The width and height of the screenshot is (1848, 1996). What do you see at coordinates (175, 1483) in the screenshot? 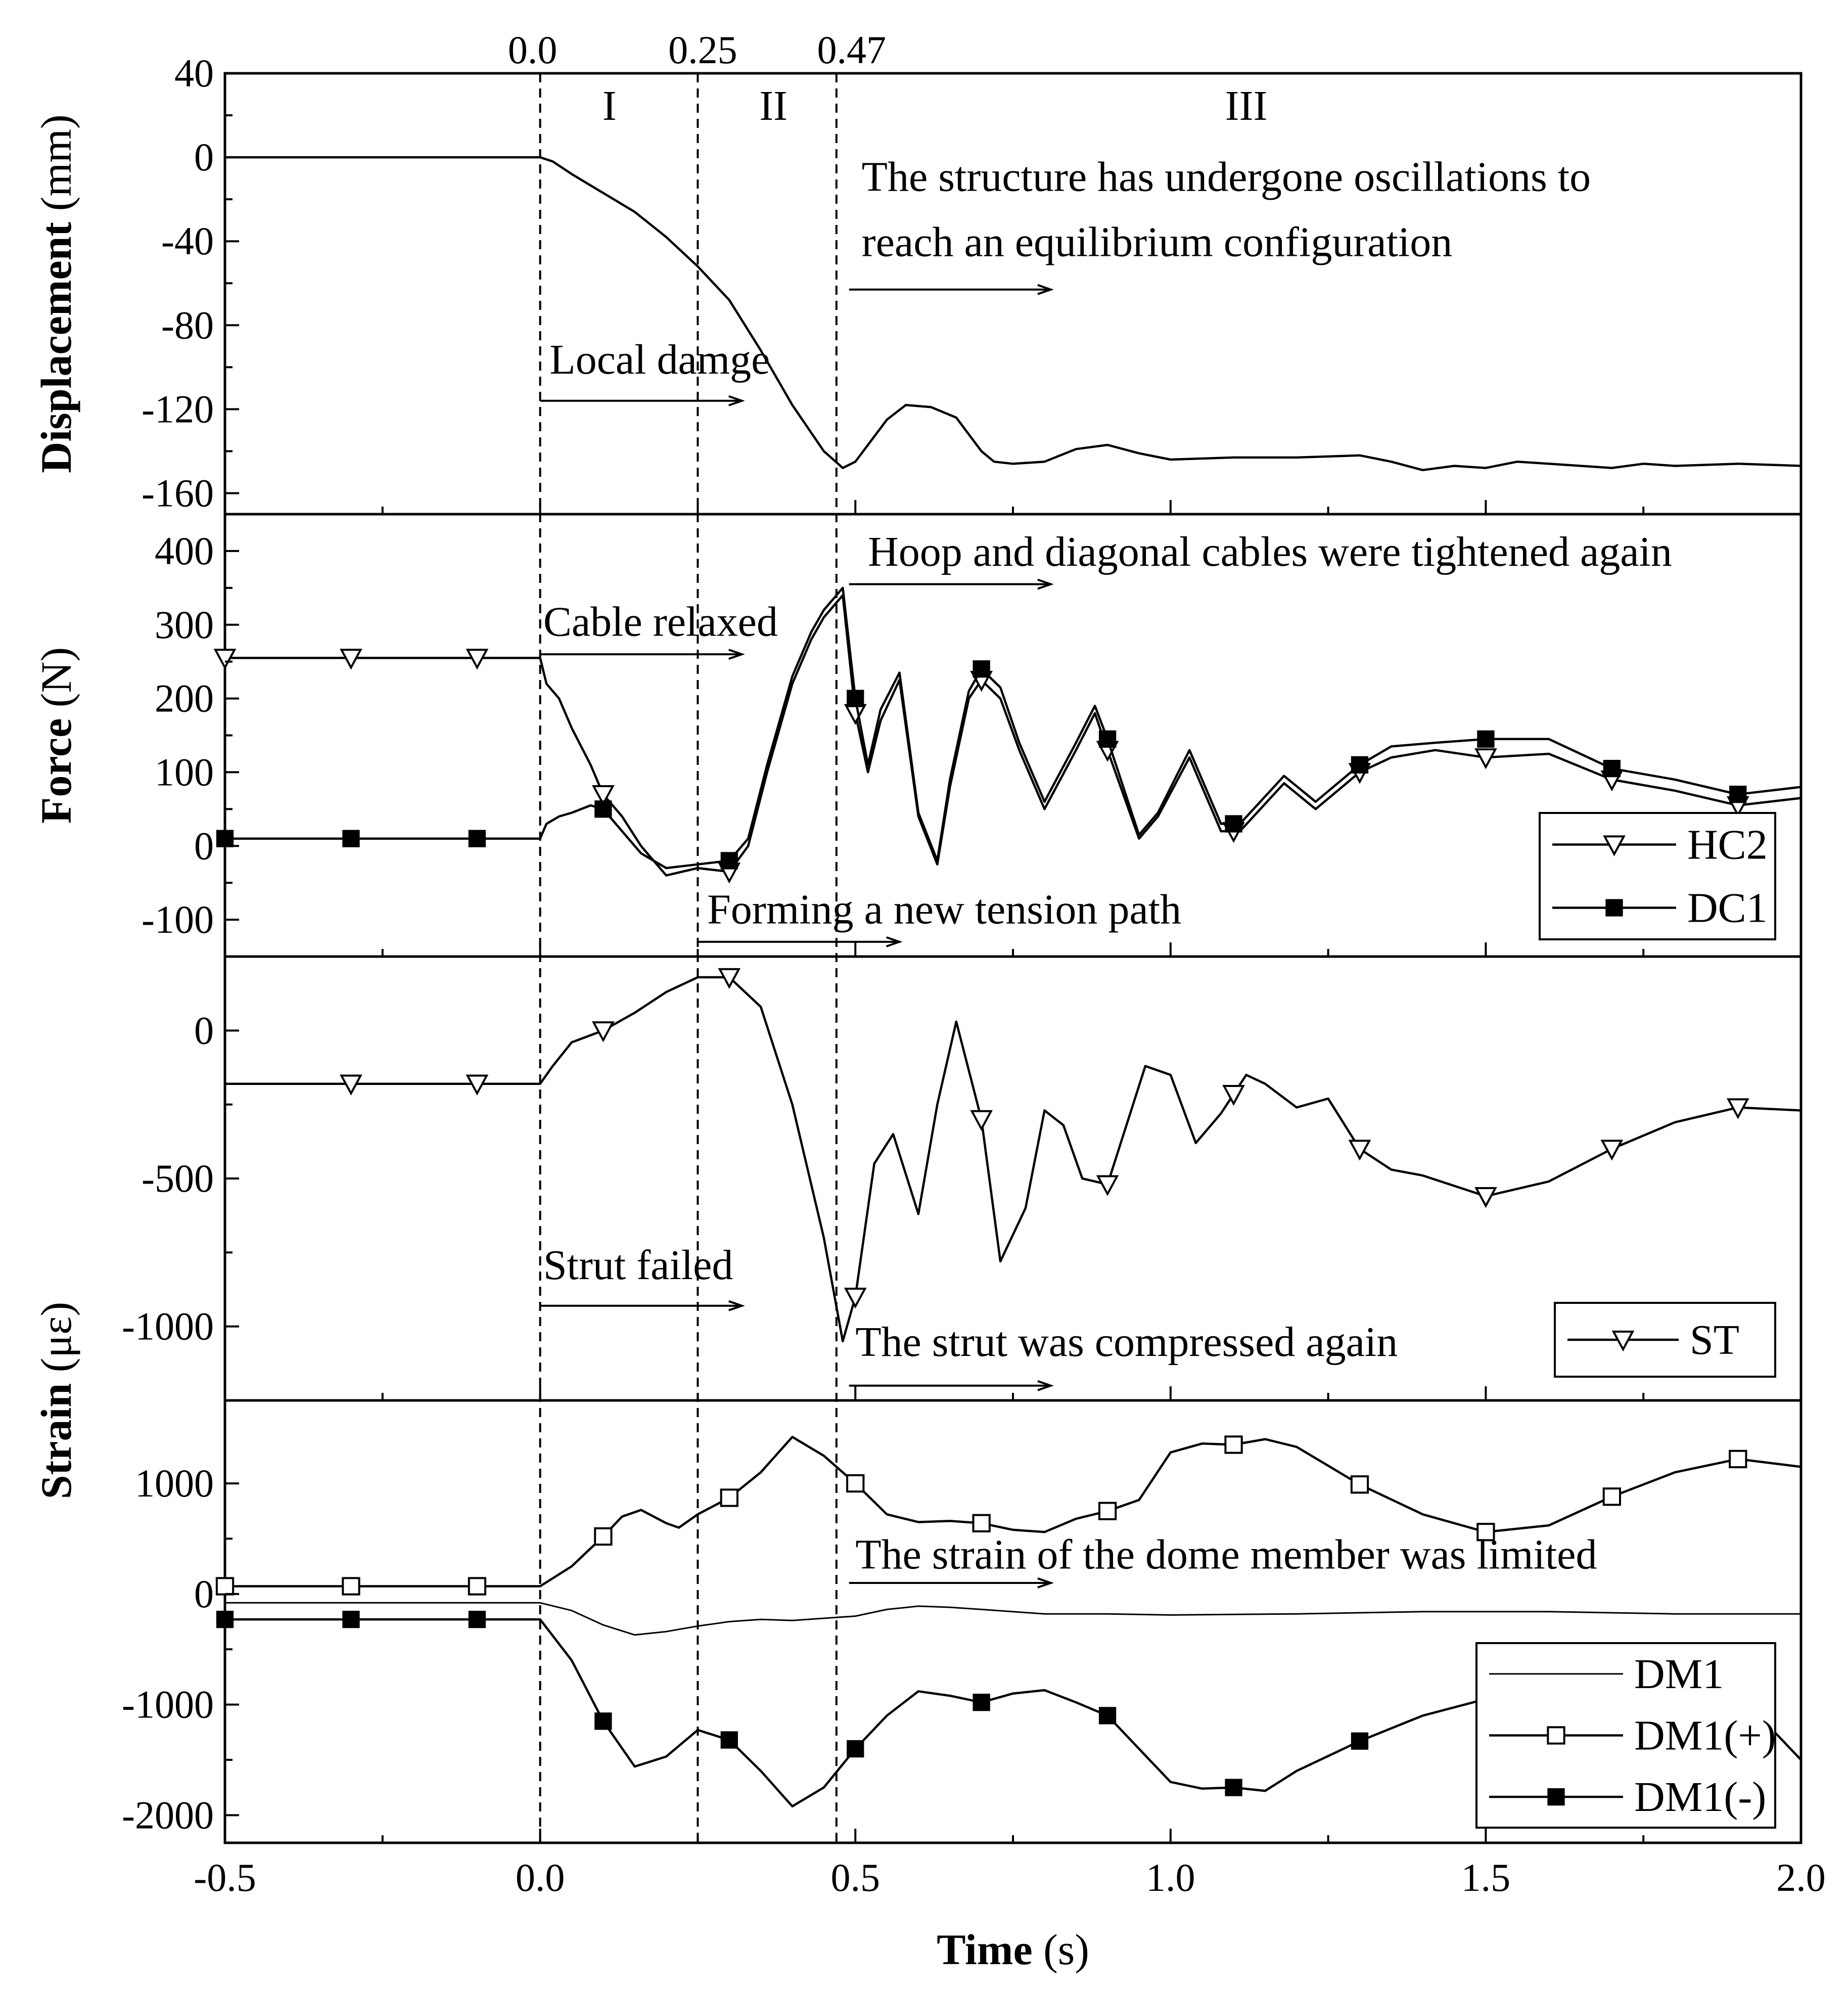
I see `y-tick-label: 1000` at bounding box center [175, 1483].